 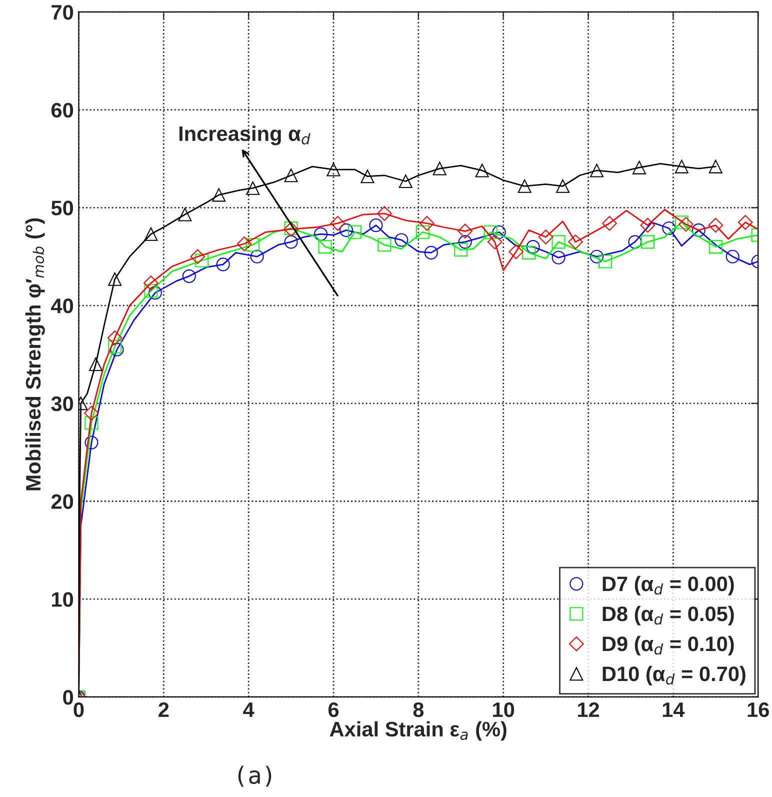 What do you see at coordinates (79, 710) in the screenshot?
I see `x-tick-label: 0` at bounding box center [79, 710].